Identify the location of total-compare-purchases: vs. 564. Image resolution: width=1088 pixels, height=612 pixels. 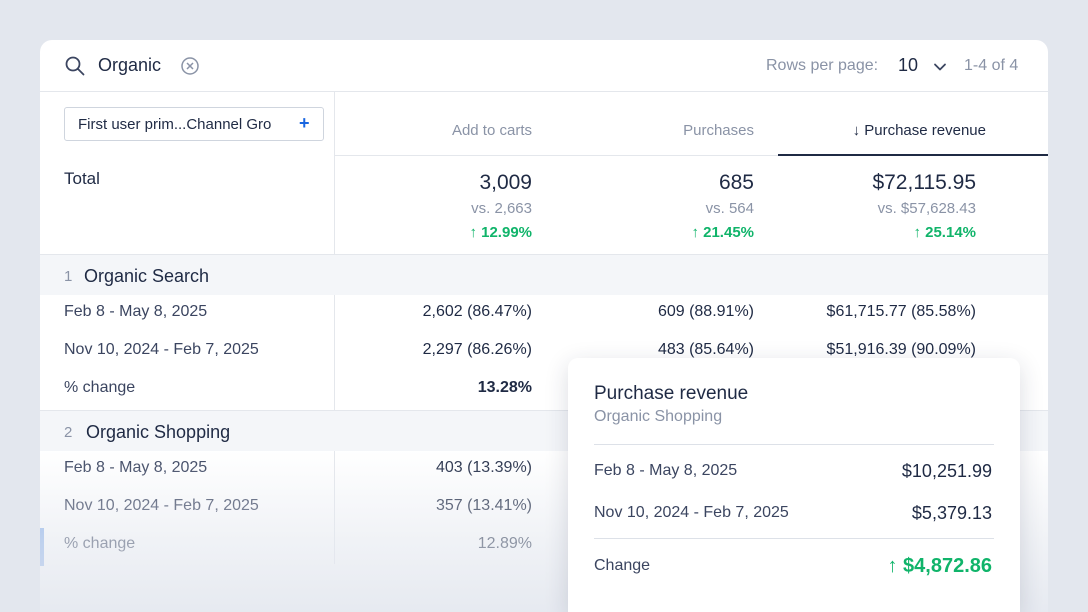
(729, 208).